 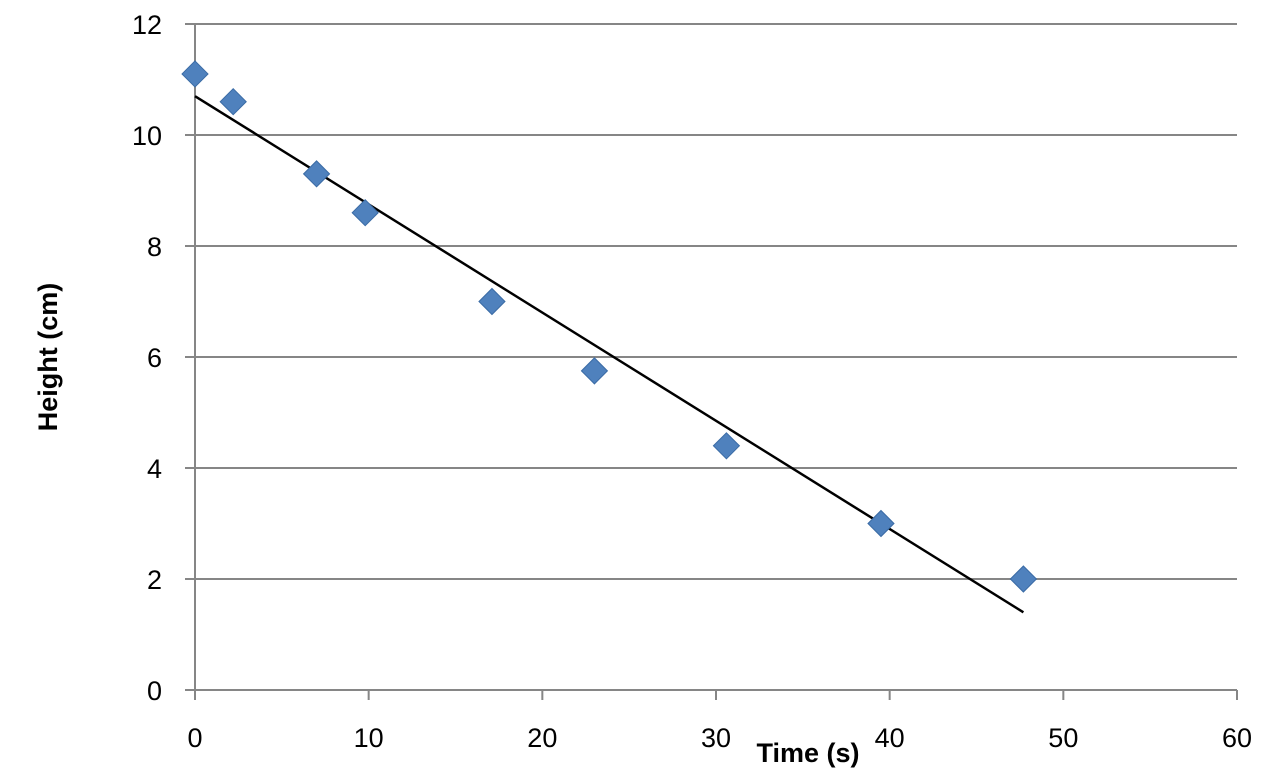 What do you see at coordinates (890, 738) in the screenshot?
I see `x-tick-label: 40` at bounding box center [890, 738].